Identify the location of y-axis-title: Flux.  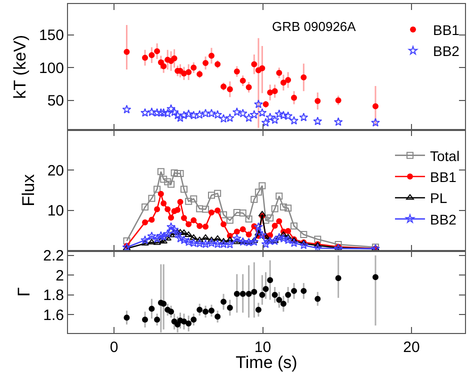
(28, 190).